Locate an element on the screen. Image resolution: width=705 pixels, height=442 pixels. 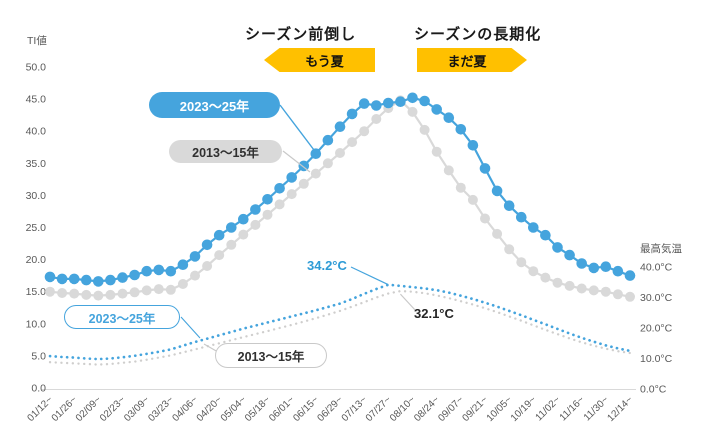
annotation-heading-season-longer: シーズンの長期化 is located at coordinates (478, 34).